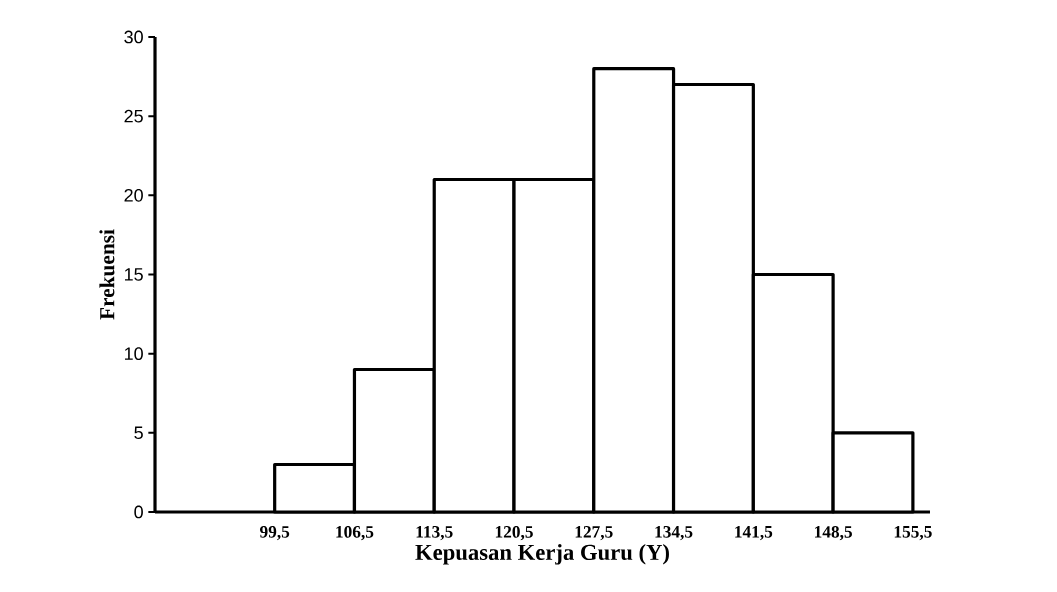 The width and height of the screenshot is (1057, 592). What do you see at coordinates (355, 533) in the screenshot?
I see `x-tick-label: 106,5` at bounding box center [355, 533].